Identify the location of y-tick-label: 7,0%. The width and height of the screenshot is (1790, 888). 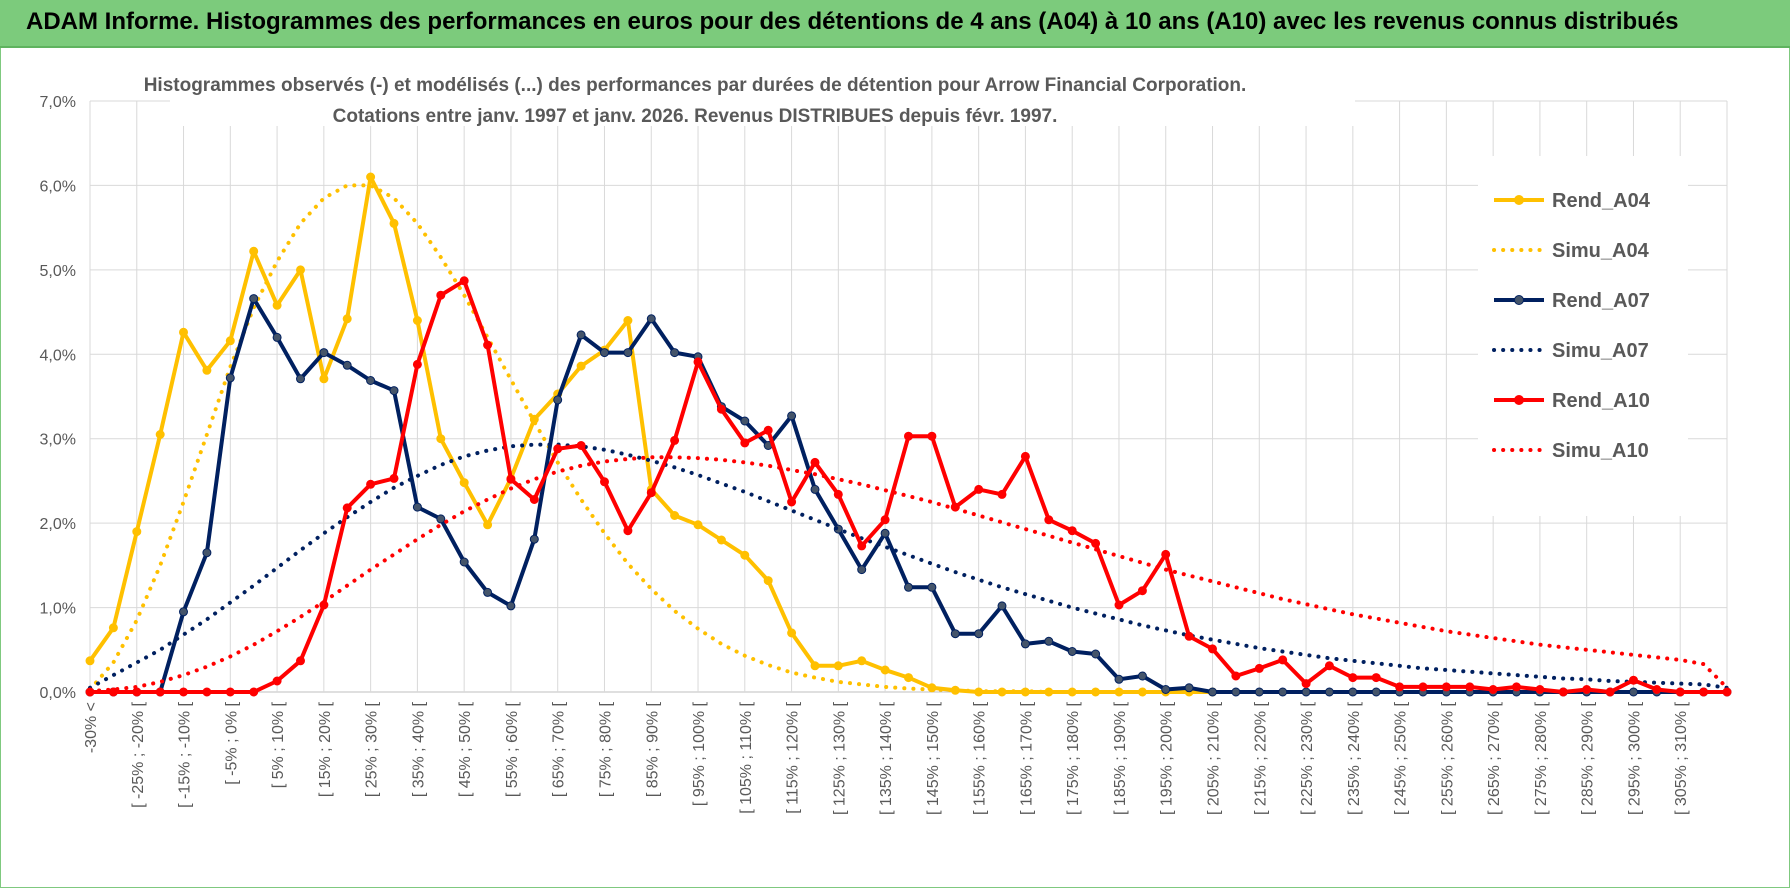
(58, 102).